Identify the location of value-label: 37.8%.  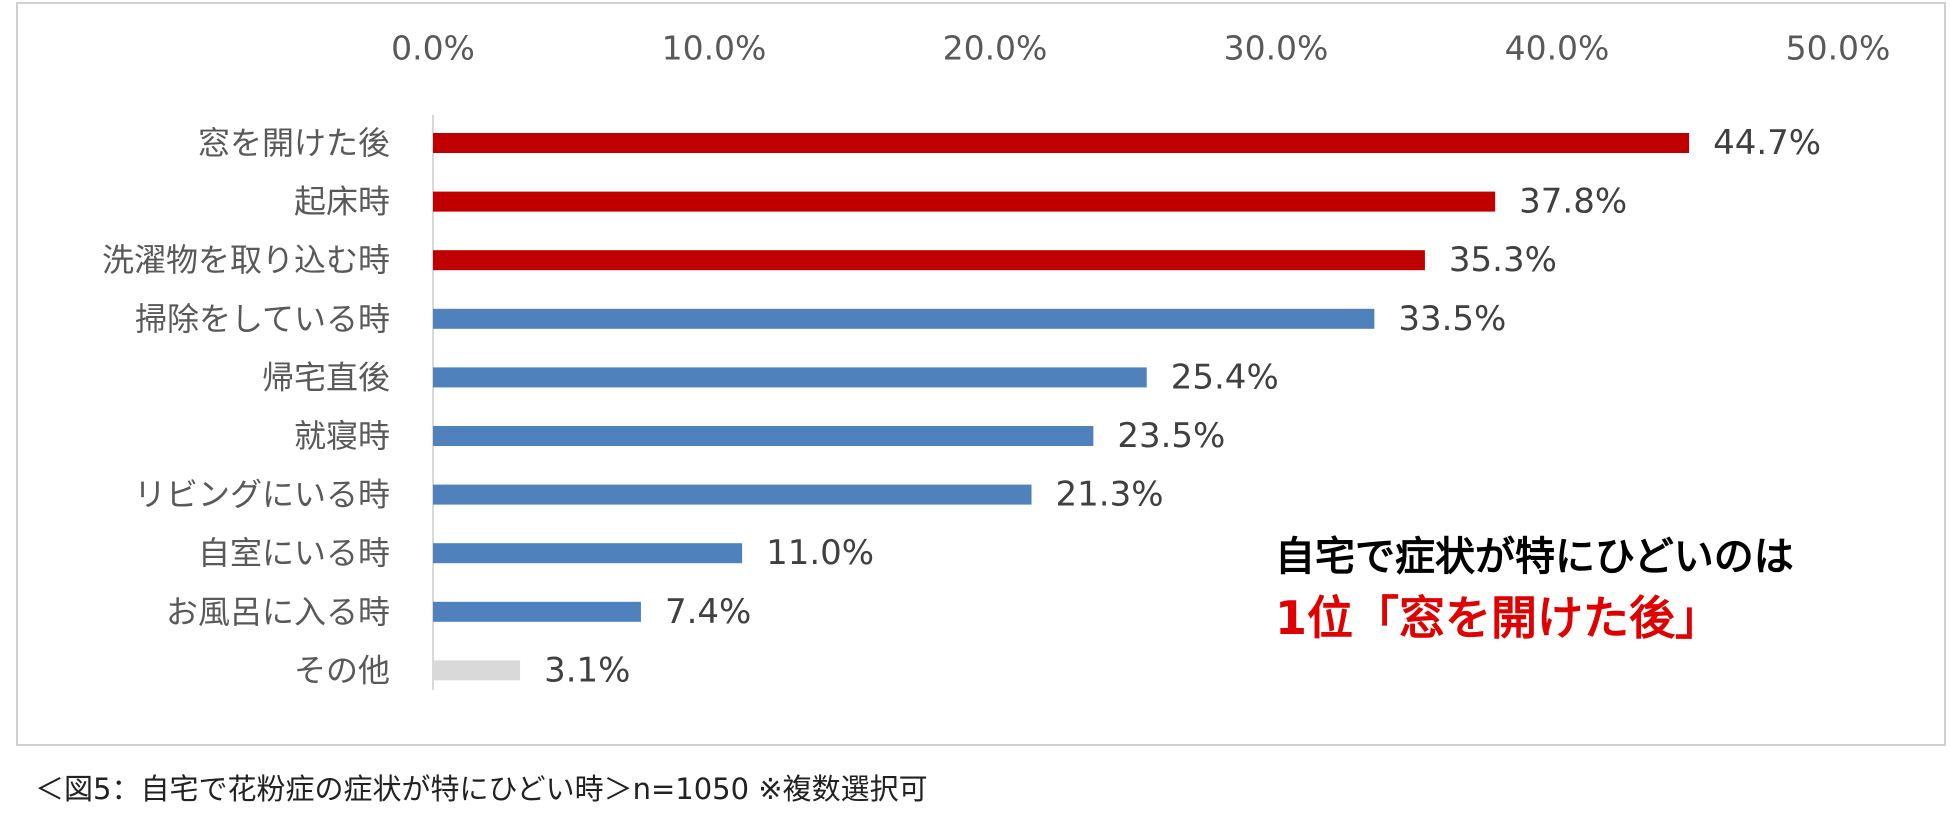
(1573, 202).